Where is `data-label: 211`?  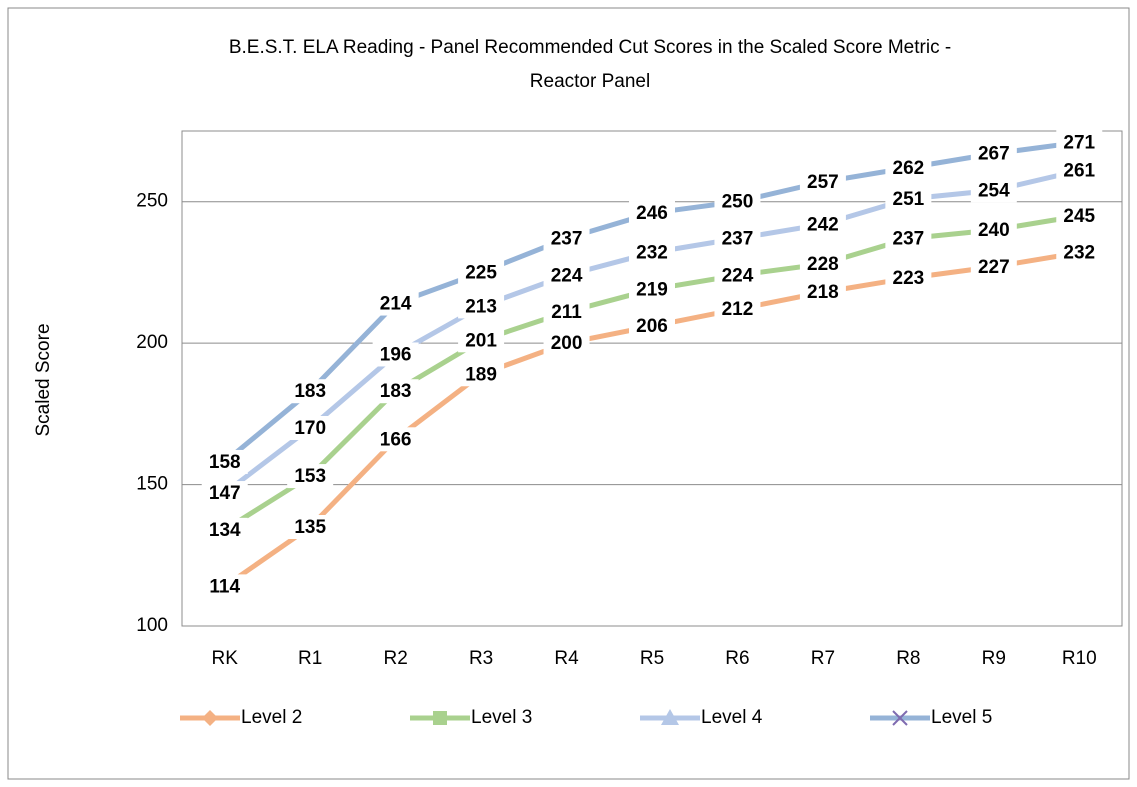
data-label: 211 is located at coordinates (566, 312).